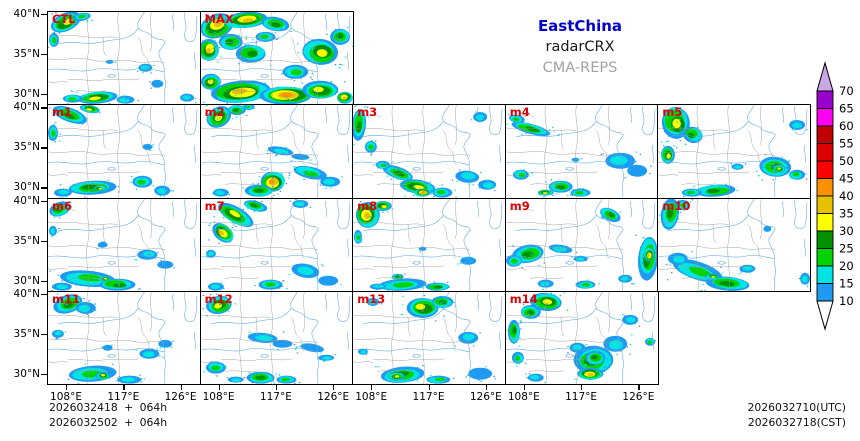  What do you see at coordinates (580, 47) in the screenshot?
I see `title-block: EastChina radarCRX CMA-REPS` at bounding box center [580, 47].